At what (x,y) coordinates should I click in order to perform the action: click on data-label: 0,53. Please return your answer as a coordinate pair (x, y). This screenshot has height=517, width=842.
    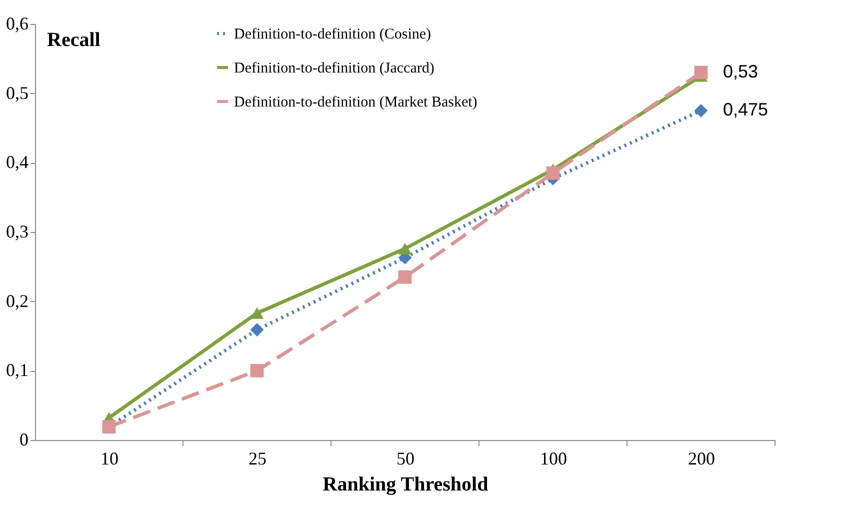
    Looking at the image, I should click on (740, 72).